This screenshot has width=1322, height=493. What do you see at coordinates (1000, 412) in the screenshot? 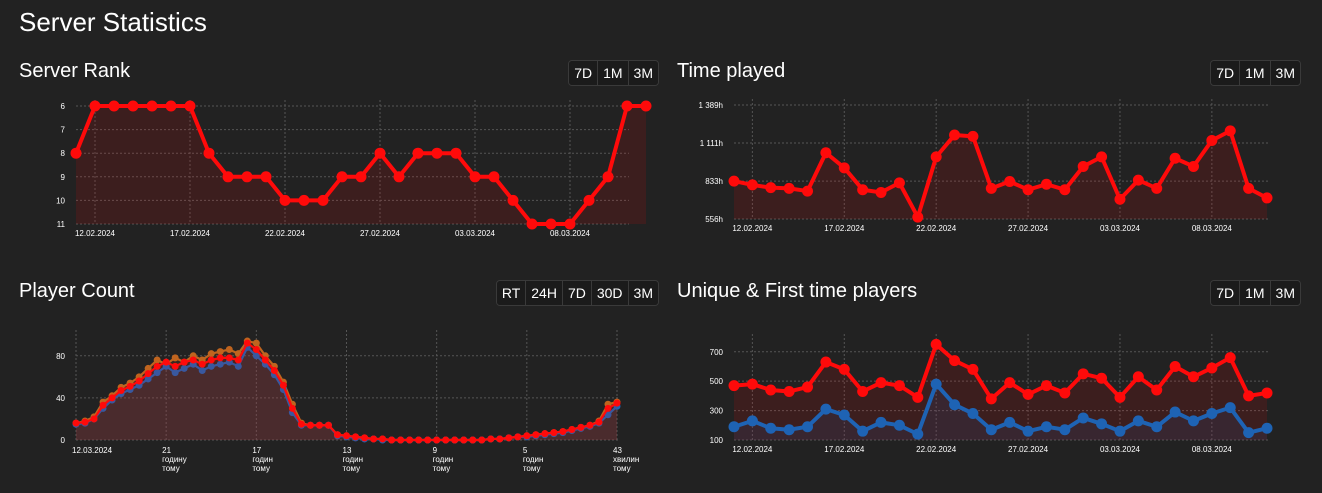
I see `series-area` at bounding box center [1000, 412].